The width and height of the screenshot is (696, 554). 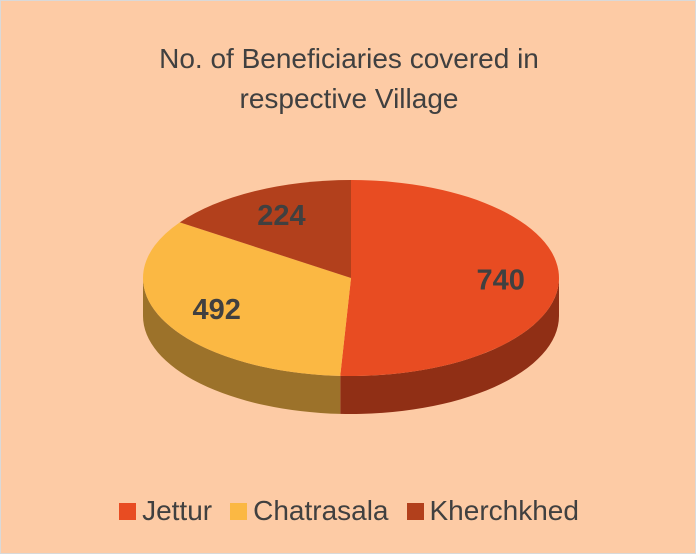 I want to click on data-label: 224, so click(x=281, y=216).